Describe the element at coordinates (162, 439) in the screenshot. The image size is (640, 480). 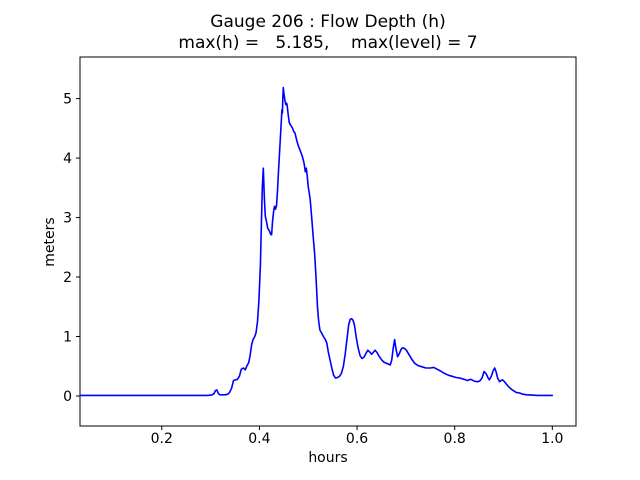
I see `x-tick-label: 0.2` at that location.